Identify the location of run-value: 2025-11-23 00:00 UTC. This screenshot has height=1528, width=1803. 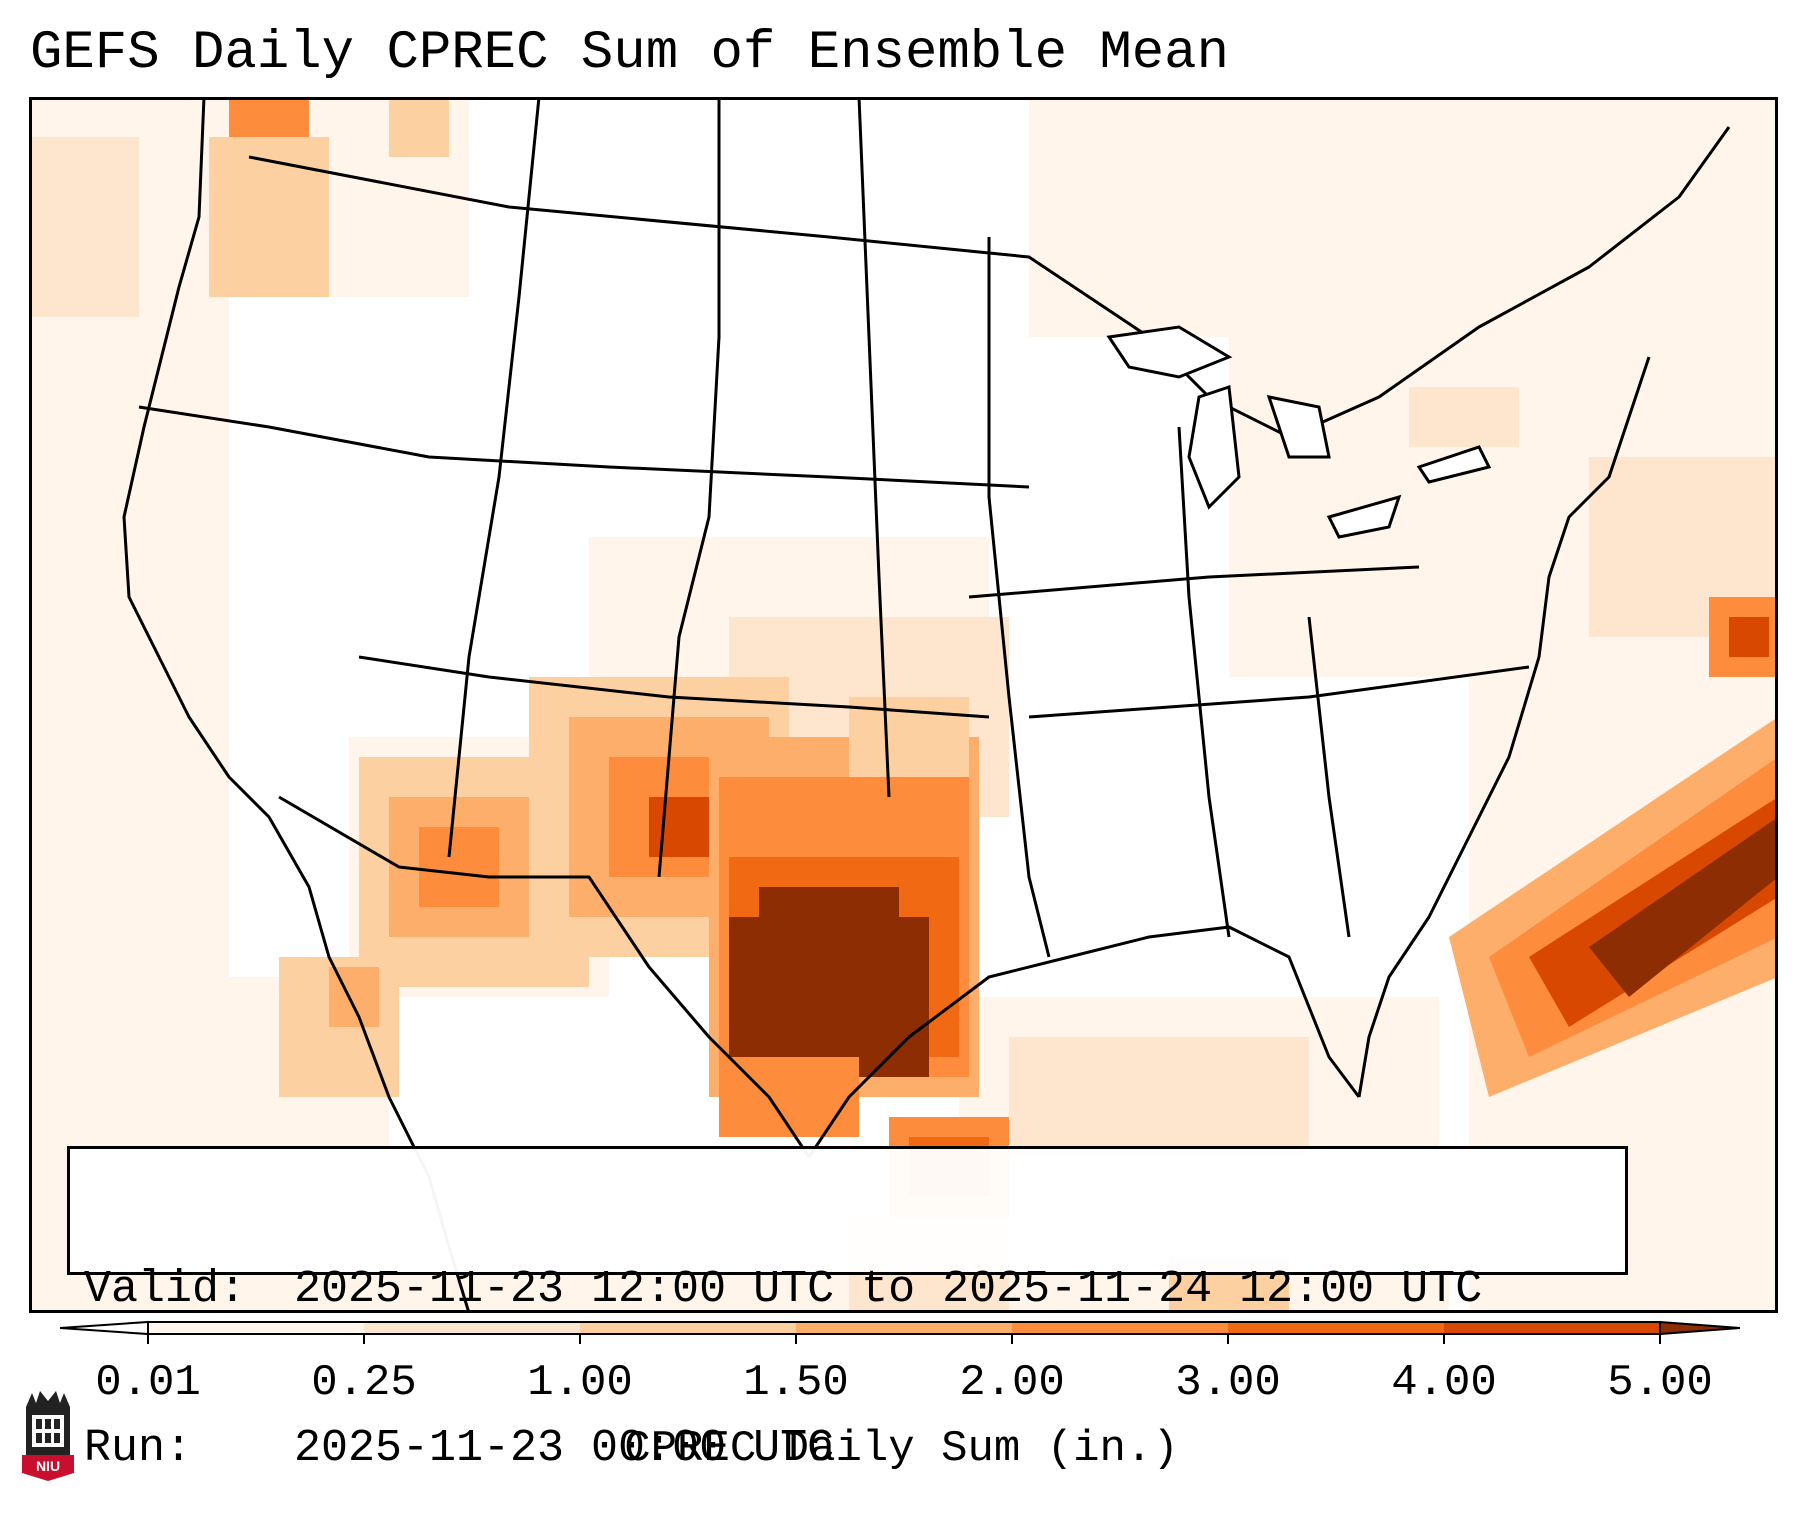
(564, 1448).